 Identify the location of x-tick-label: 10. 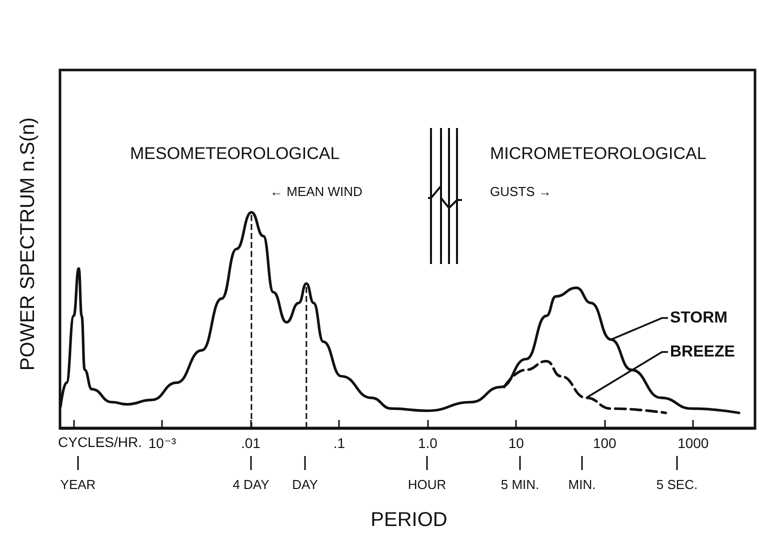
(516, 443).